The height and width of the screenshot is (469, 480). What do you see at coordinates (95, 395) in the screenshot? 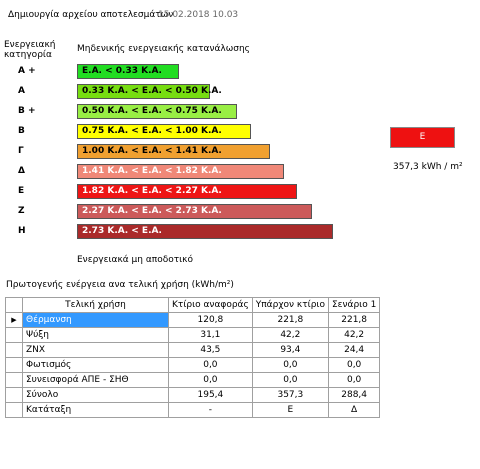
I see `cell-use: Σύνολο` at bounding box center [95, 395].